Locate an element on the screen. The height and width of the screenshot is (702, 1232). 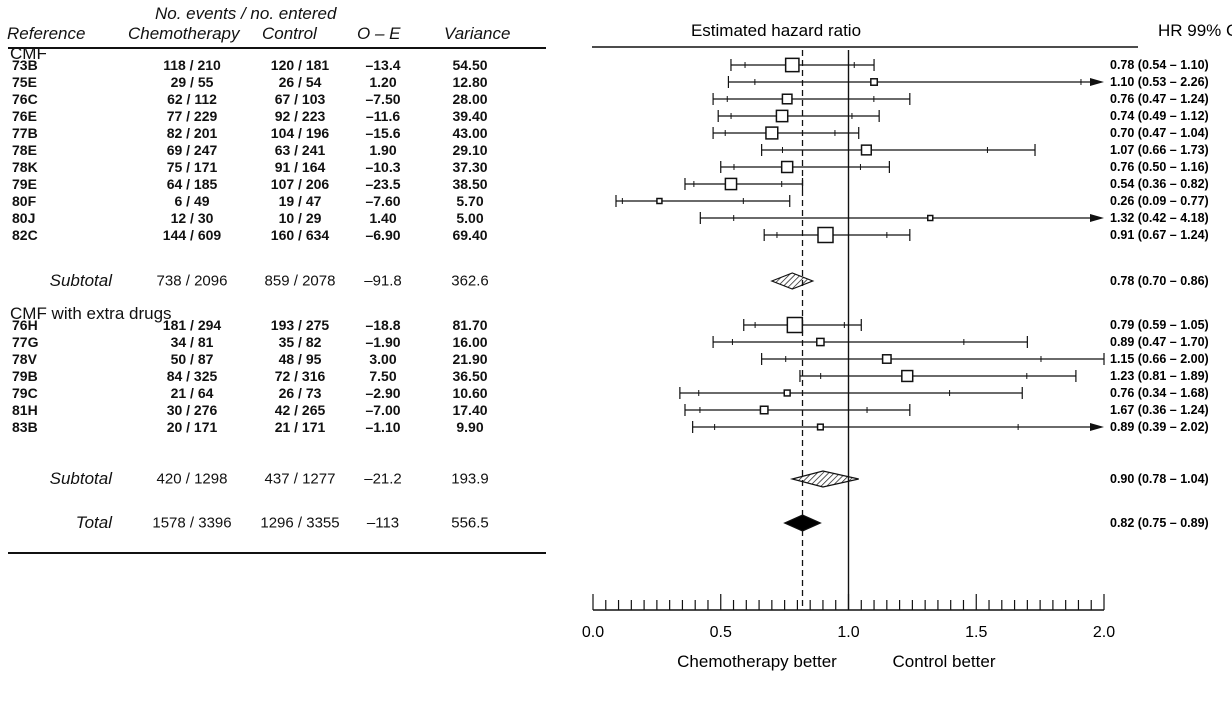
row-chemotherapy: 1578 / 3396 is located at coordinates (192, 523).